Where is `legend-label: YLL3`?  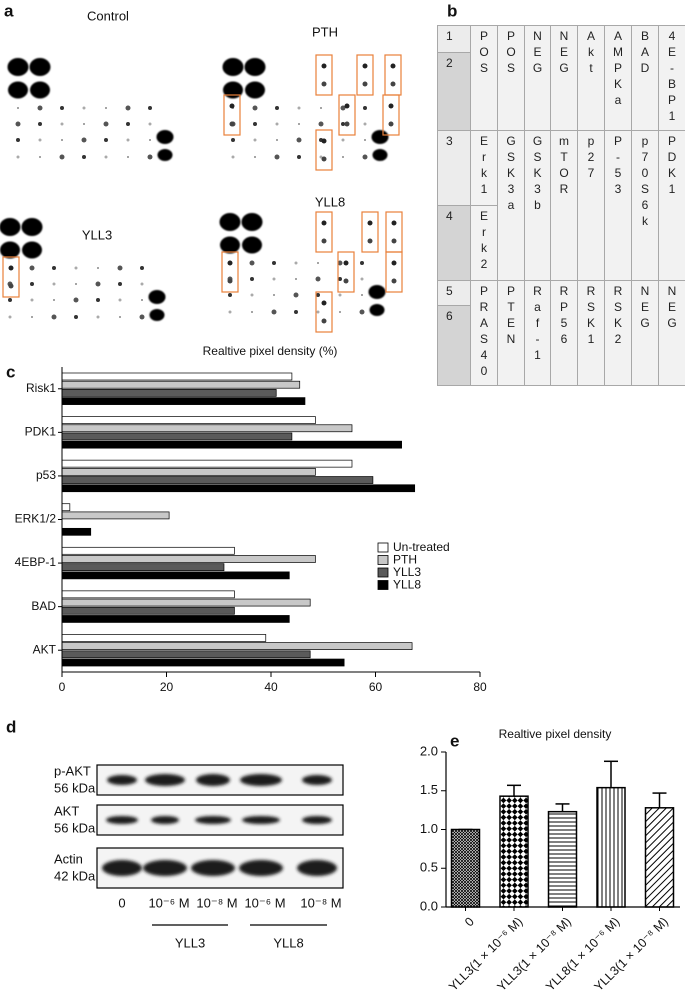
legend-label: YLL3 is located at coordinates (407, 572).